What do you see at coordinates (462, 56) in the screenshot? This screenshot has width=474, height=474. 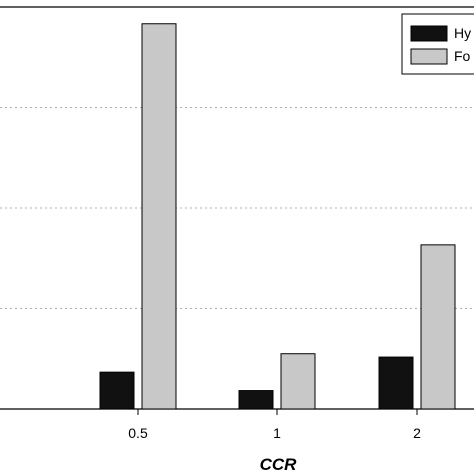 I see `legend-label-fo: Fo` at bounding box center [462, 56].